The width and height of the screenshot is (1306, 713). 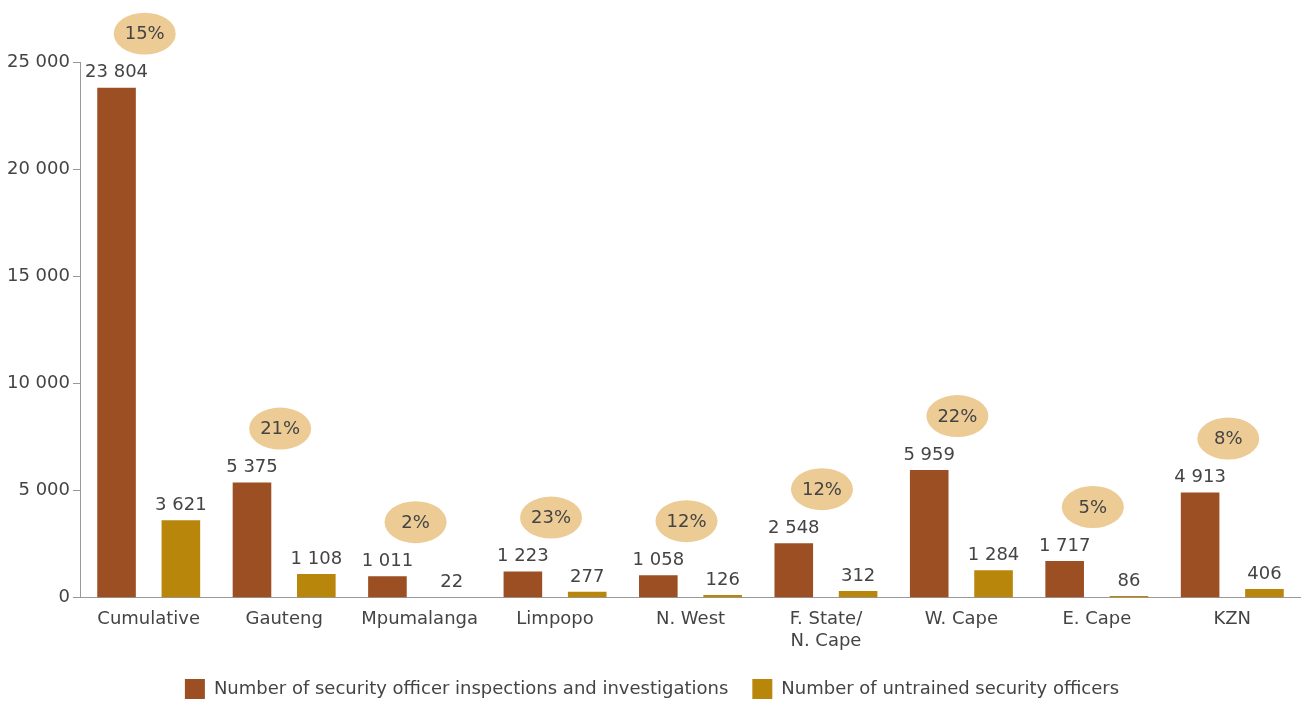 What do you see at coordinates (117, 71) in the screenshot?
I see `data-label: 23 804` at bounding box center [117, 71].